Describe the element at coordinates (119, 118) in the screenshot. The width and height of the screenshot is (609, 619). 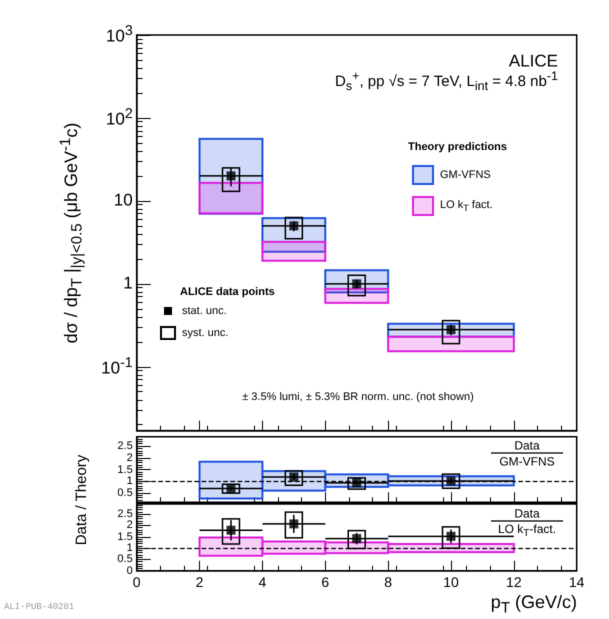
I see `y-tick-label: 10$^{2}$` at that location.